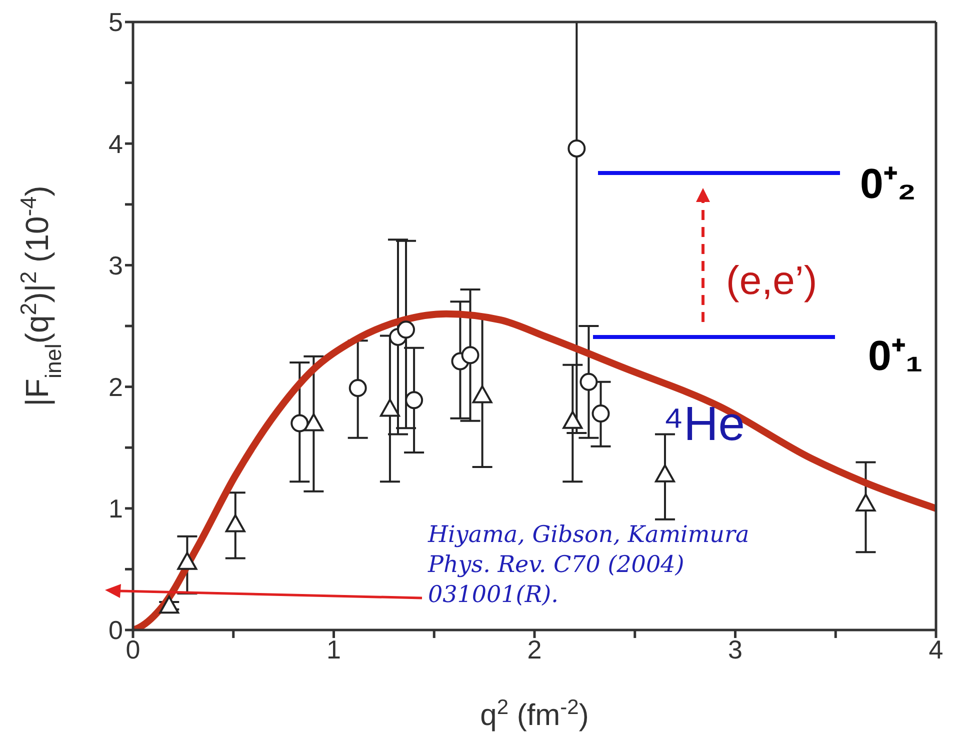  What do you see at coordinates (888, 183) in the screenshot?
I see `annotation: 0⁺₂` at bounding box center [888, 183].